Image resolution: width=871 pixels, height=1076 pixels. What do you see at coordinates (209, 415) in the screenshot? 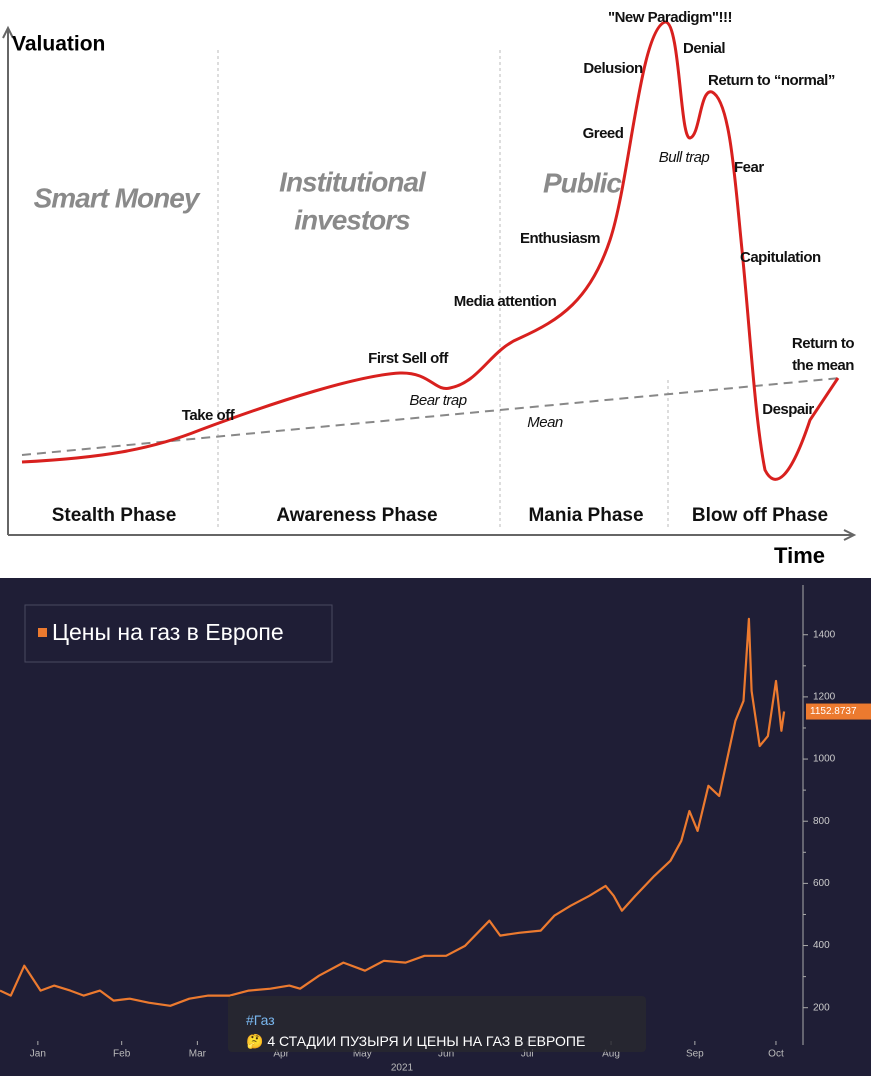
I see `annotation: Take off` at bounding box center [209, 415].